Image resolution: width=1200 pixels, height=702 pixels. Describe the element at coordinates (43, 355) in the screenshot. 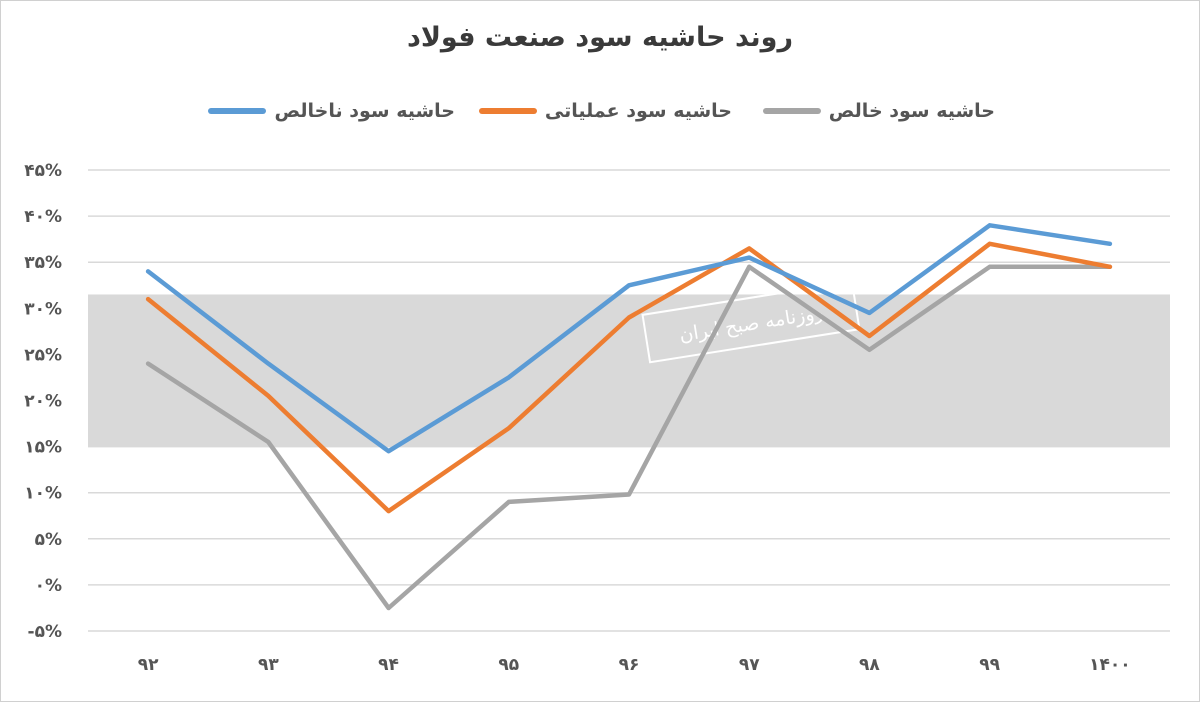

I see `y-tick-label: ۲۵%` at that location.